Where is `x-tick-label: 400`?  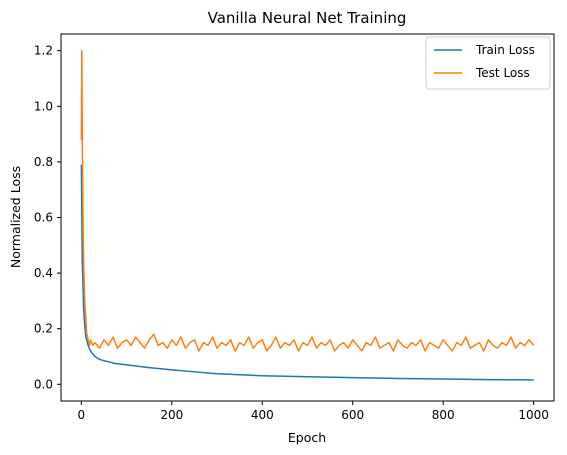 x-tick-label: 400 is located at coordinates (262, 415).